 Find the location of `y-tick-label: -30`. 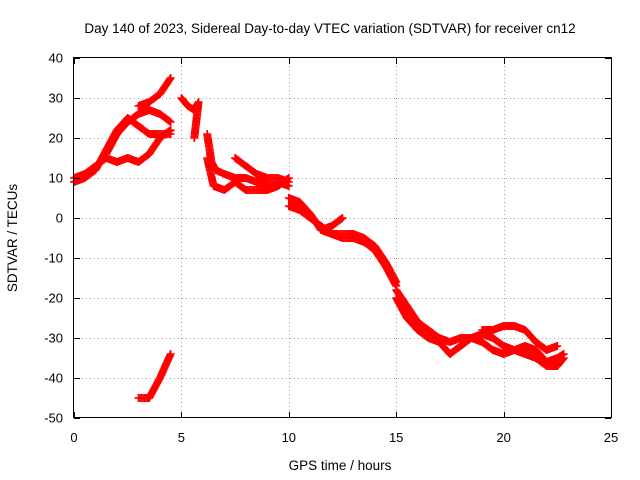

y-tick-label: -30 is located at coordinates (53, 338).